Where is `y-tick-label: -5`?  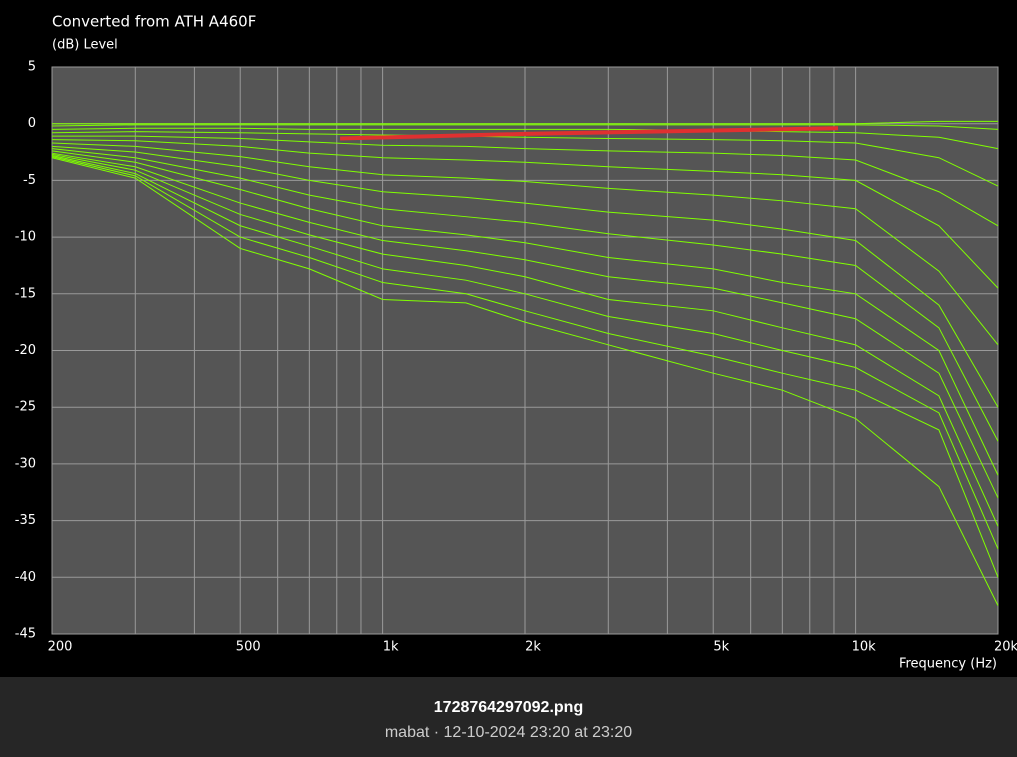 y-tick-label: -5 is located at coordinates (29, 180).